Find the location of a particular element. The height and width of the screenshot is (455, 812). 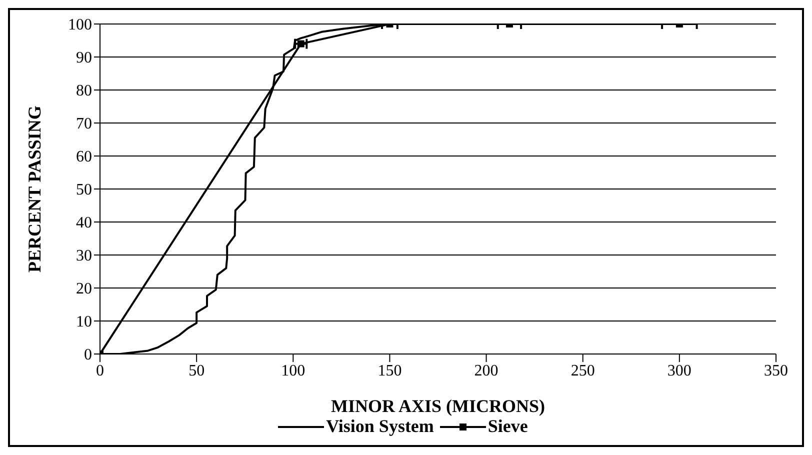

x-tick-label: 250 is located at coordinates (582, 371).